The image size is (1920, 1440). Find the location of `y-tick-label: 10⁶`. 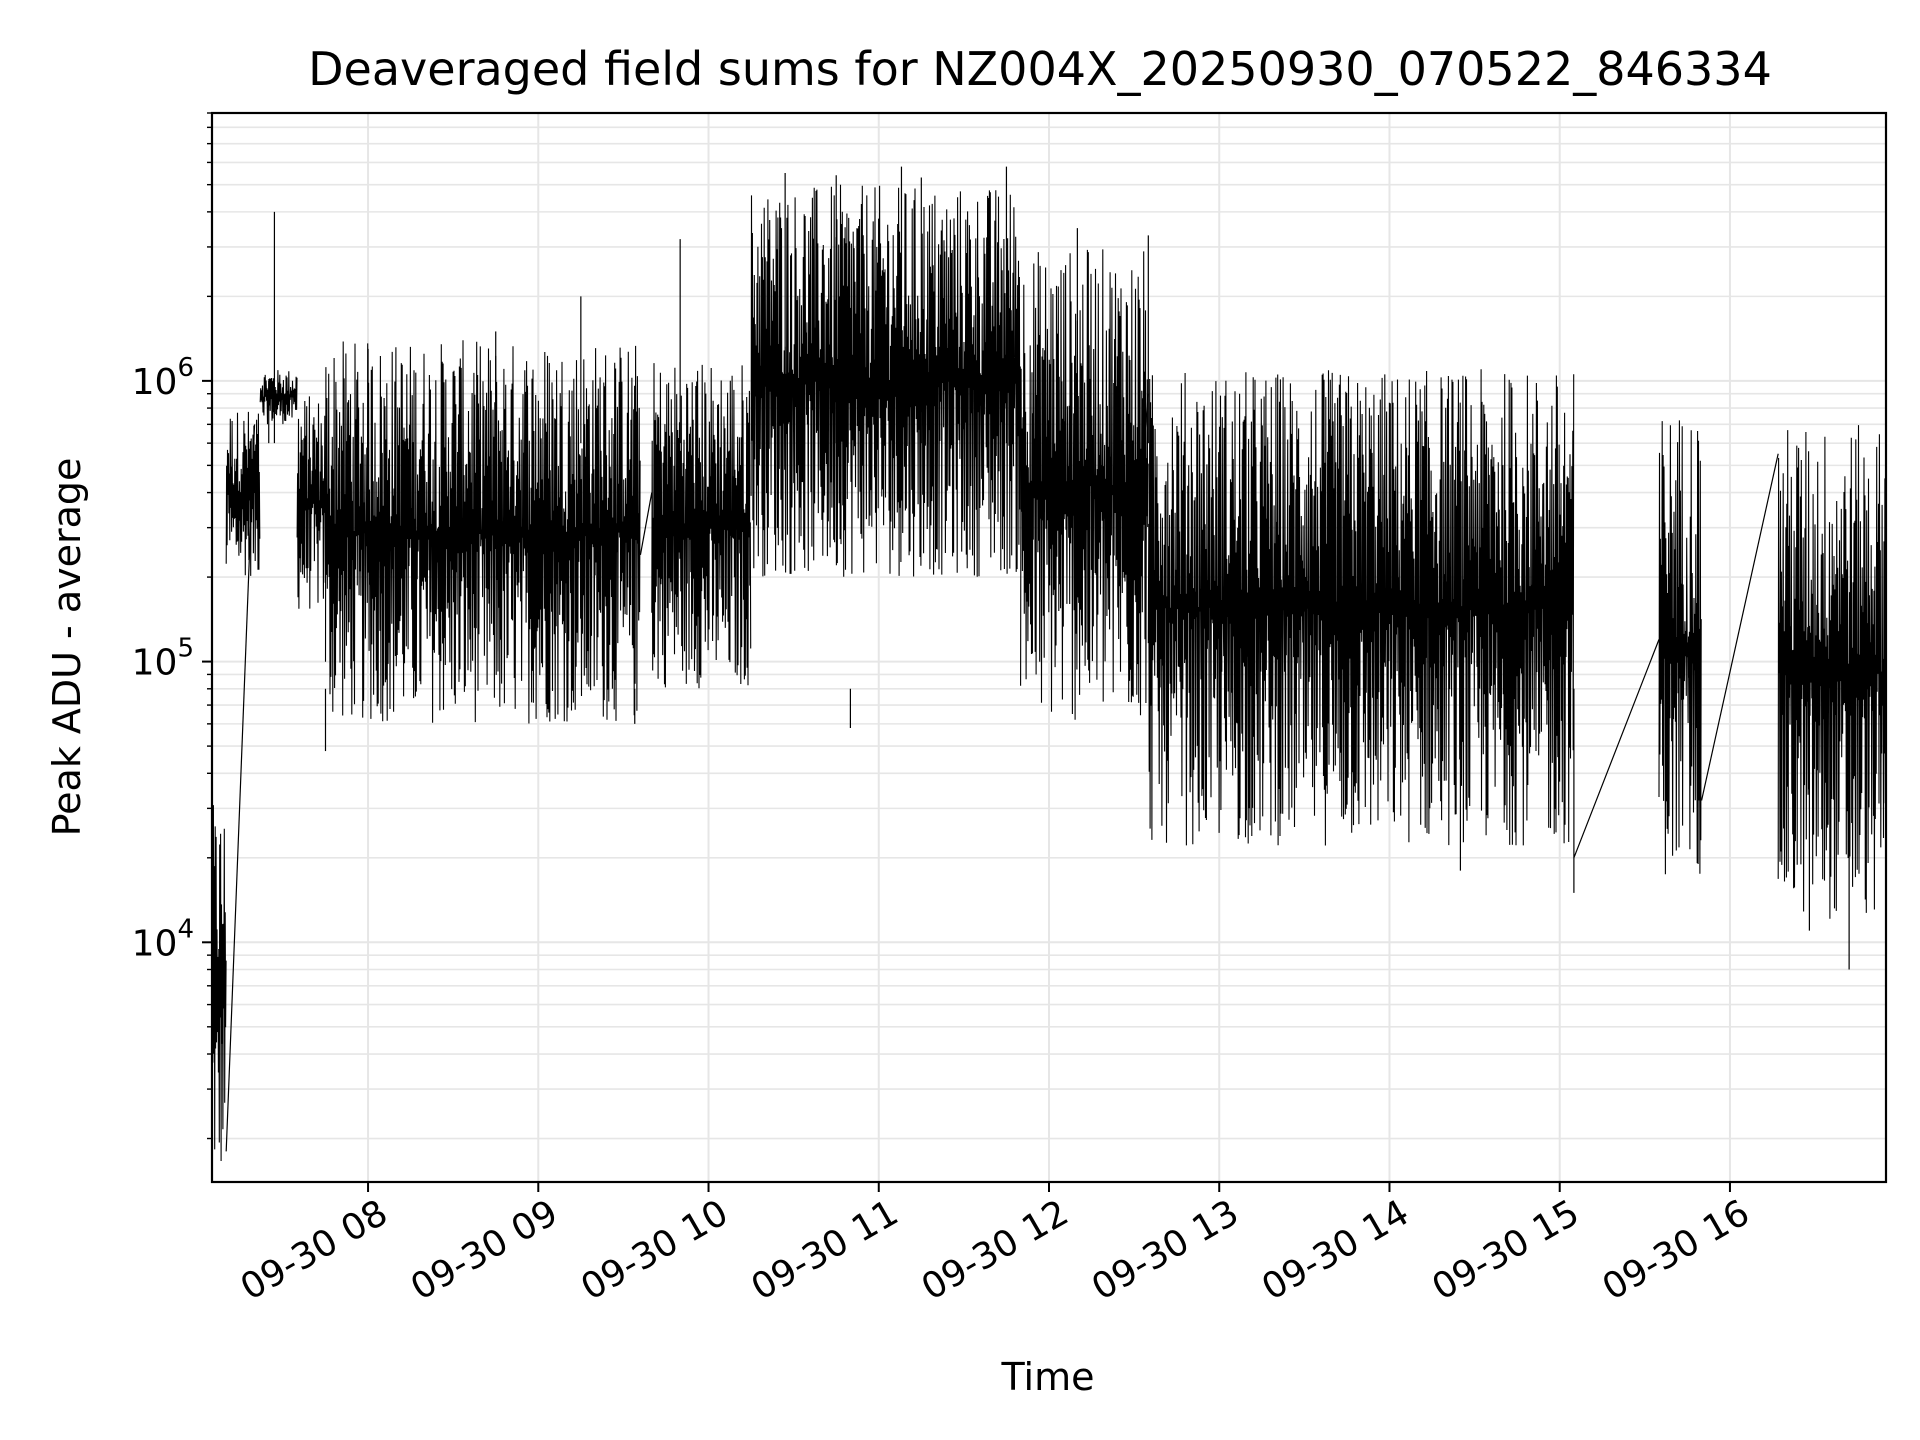

y-tick-label: 10⁶ is located at coordinates (163, 378).